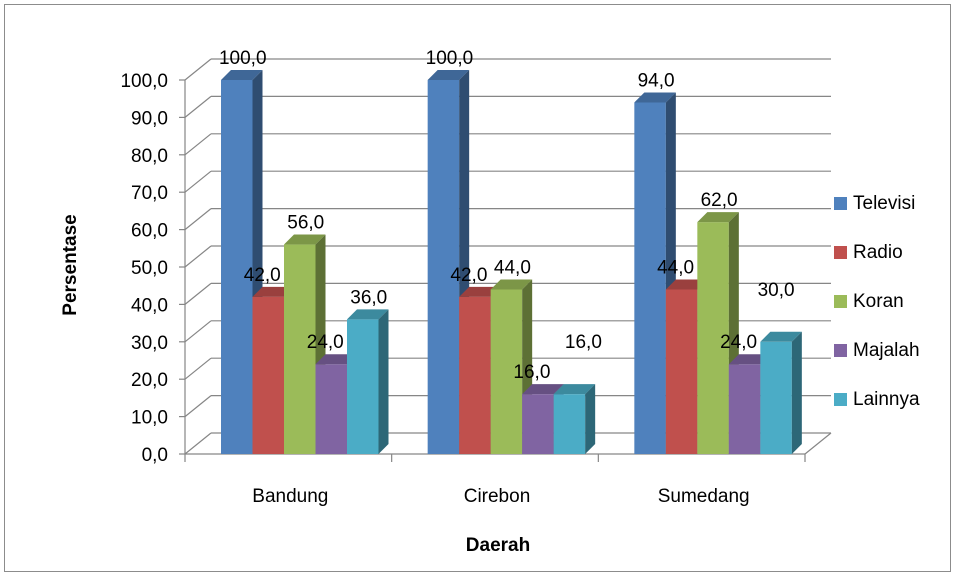 The width and height of the screenshot is (957, 578). I want to click on legend-label: Majalah, so click(886, 350).